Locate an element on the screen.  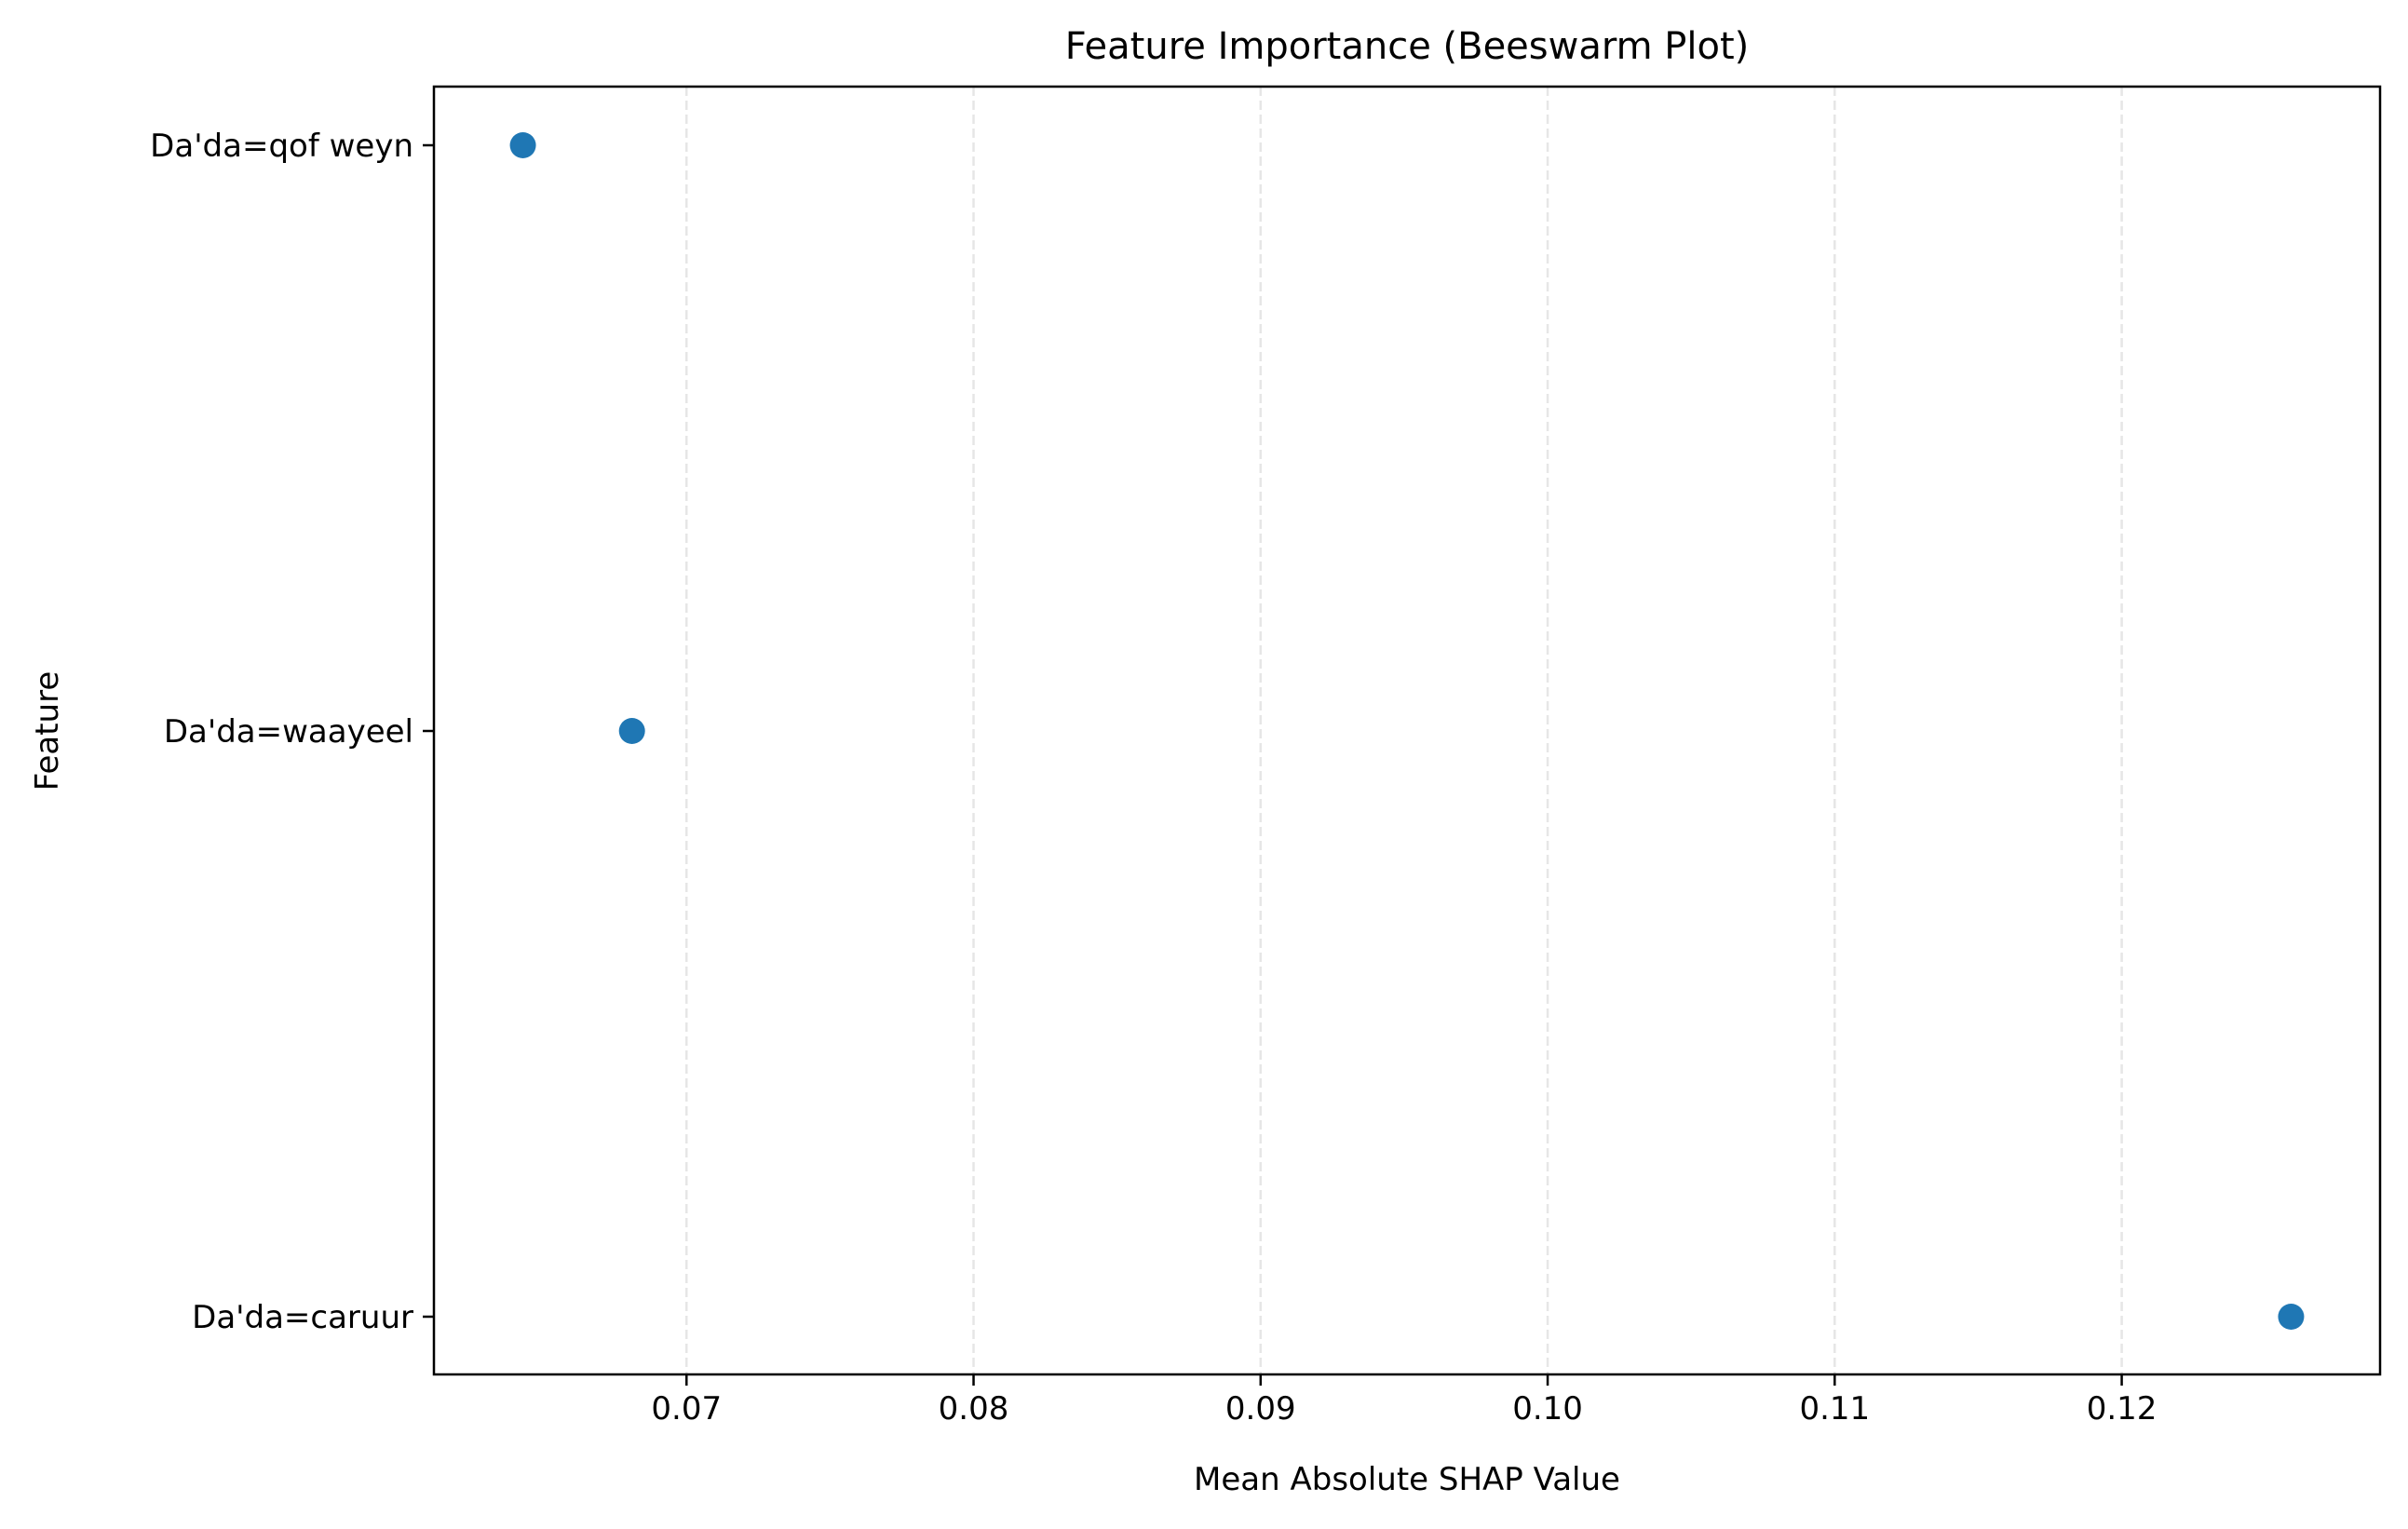
y-axis-ticks: Da'da=qof weyn Da'da=waayeel Da'da=caruur is located at coordinates (292, 732).